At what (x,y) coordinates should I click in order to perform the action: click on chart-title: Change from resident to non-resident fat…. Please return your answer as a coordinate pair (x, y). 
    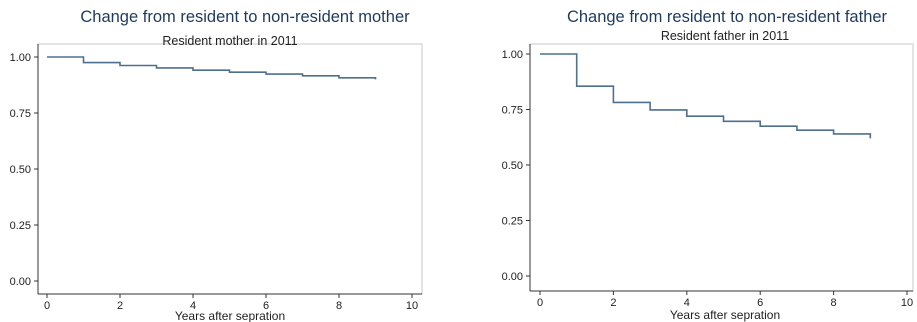
    Looking at the image, I should click on (727, 17).